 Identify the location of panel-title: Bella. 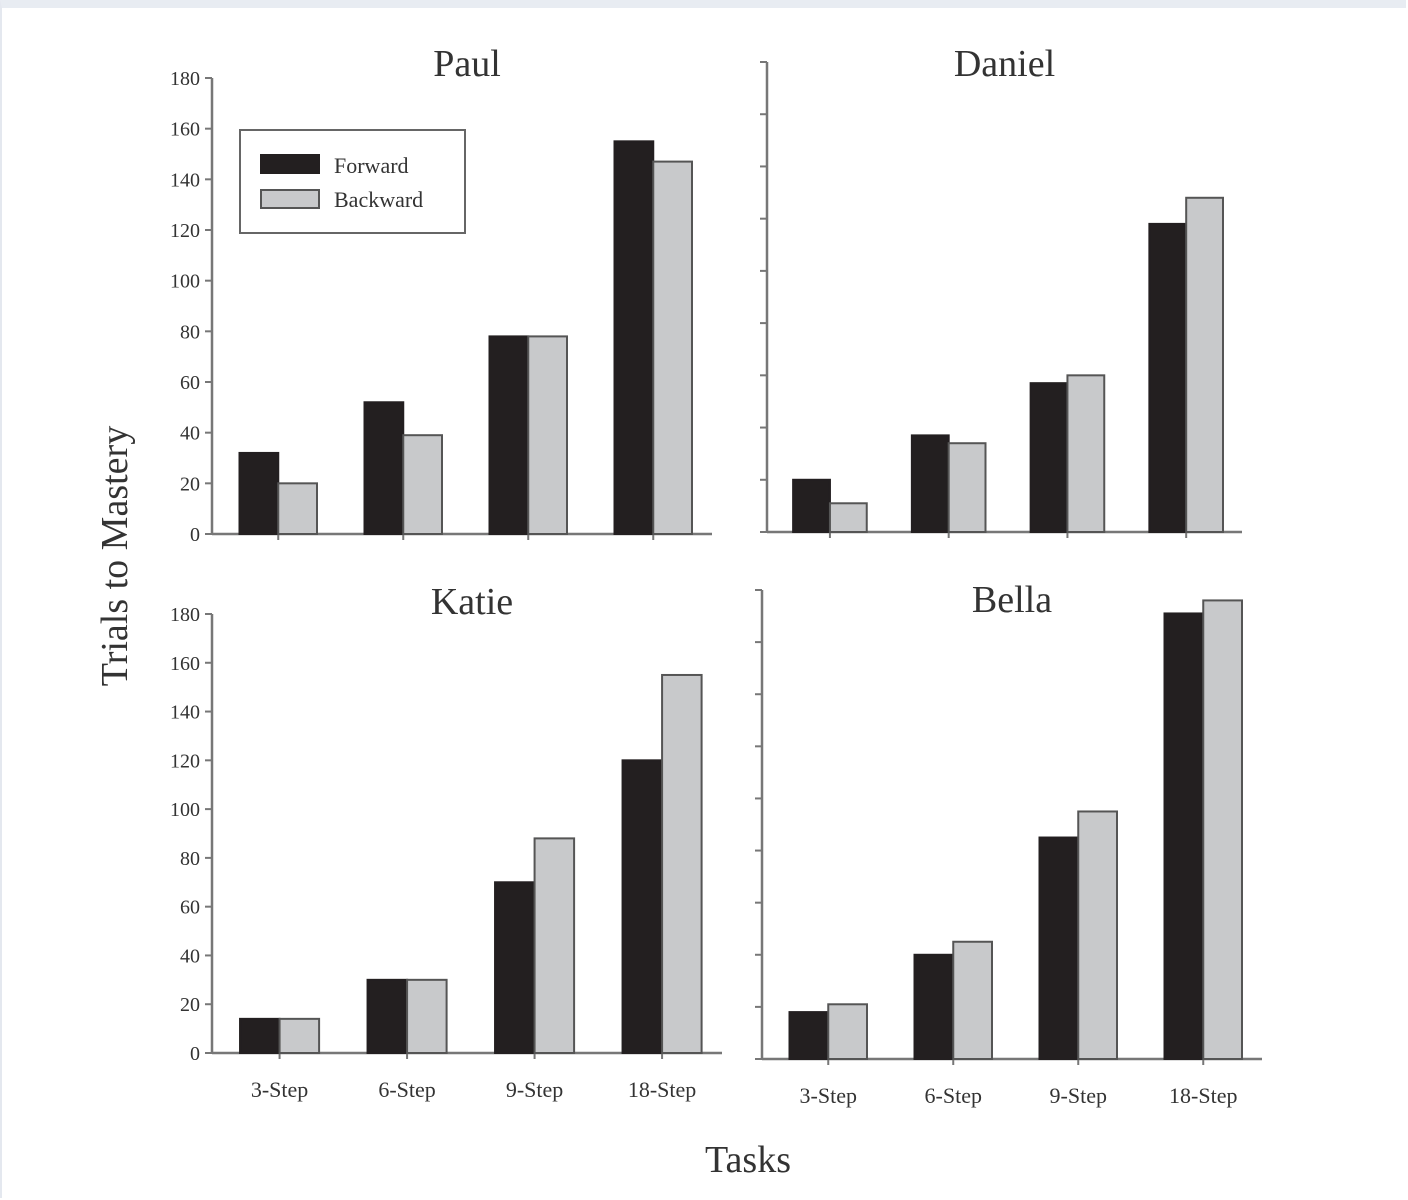
(1012, 600).